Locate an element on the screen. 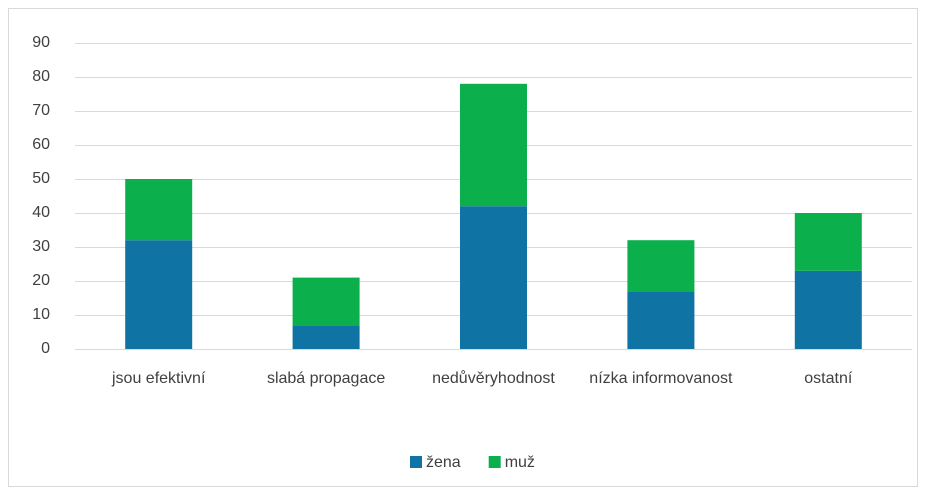 This screenshot has height=495, width=926. legend-label: žena is located at coordinates (443, 462).